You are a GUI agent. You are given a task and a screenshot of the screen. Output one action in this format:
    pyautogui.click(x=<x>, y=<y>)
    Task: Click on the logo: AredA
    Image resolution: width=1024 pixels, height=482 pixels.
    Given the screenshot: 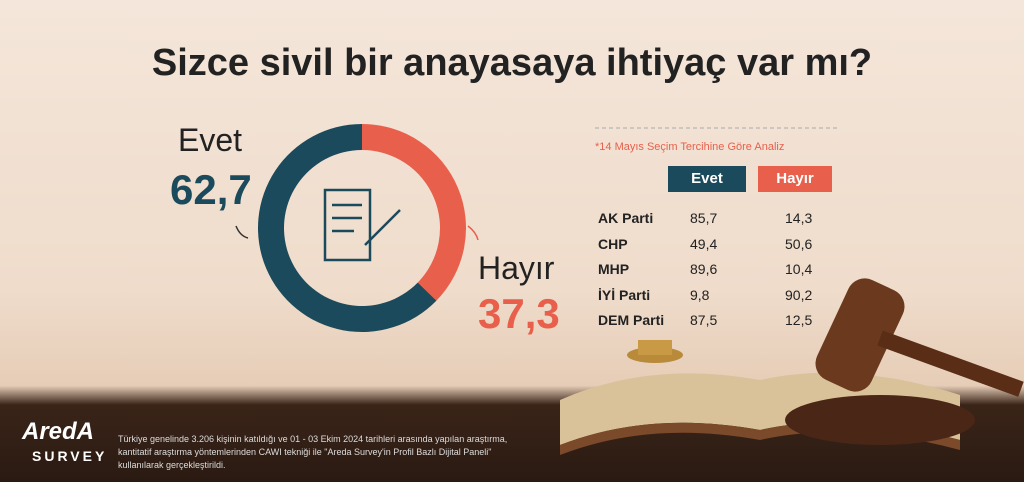 What is the action you would take?
    pyautogui.click(x=58, y=431)
    